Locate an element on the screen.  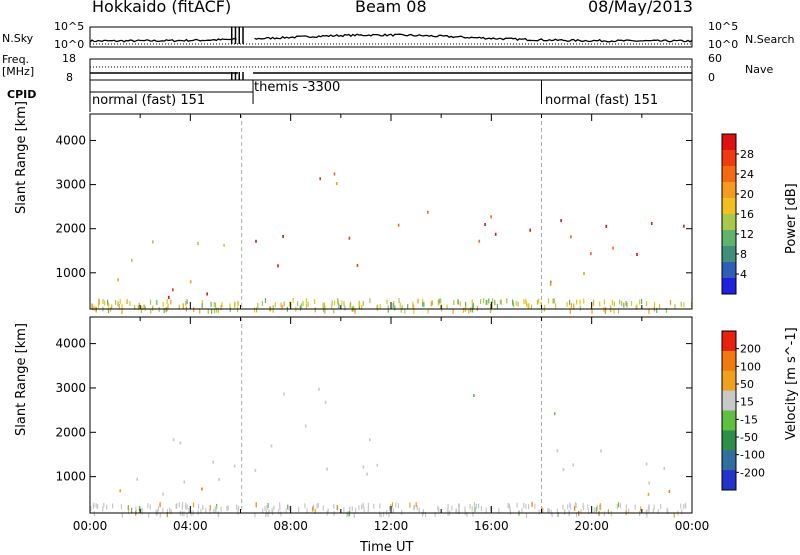
x-tick-label: 08:00 is located at coordinates (290, 526).